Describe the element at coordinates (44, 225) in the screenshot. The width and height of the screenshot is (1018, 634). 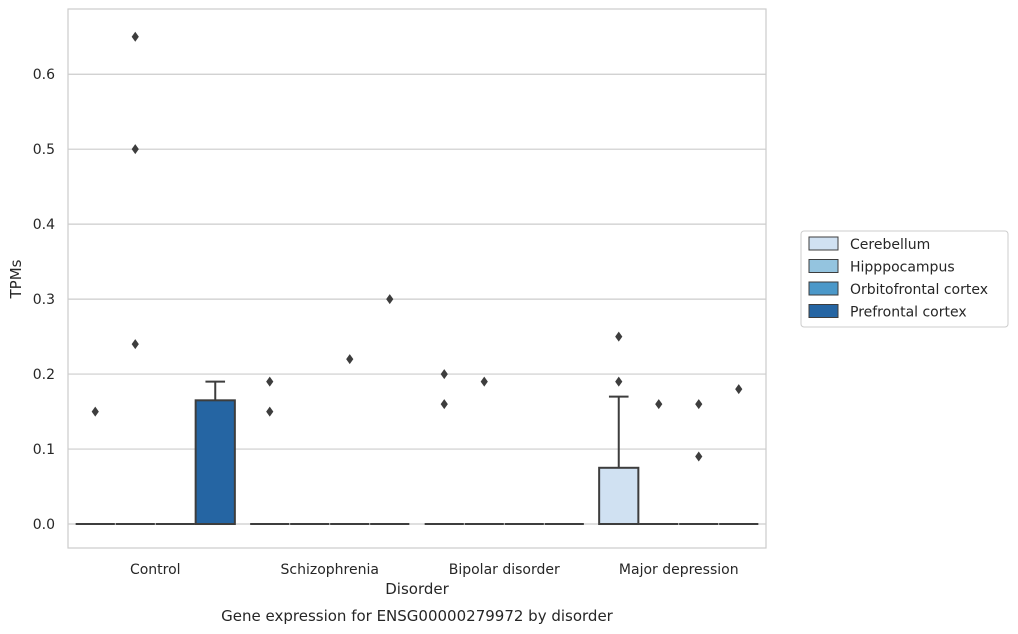
I see `y-tick-label: 0.4` at that location.